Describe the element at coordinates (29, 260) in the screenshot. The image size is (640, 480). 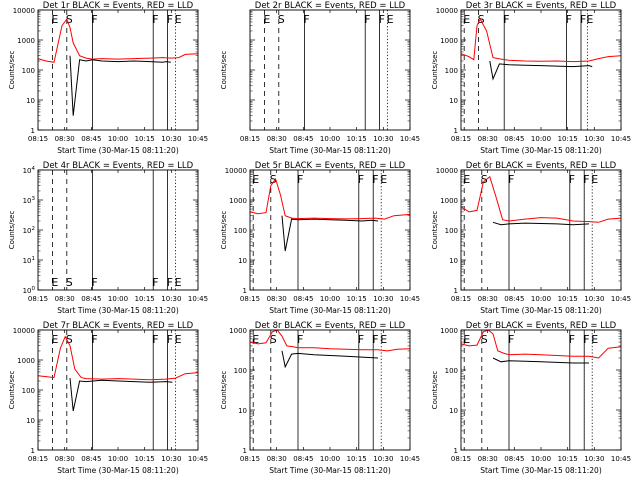
I see `y-tick-label: 10¹` at that location.